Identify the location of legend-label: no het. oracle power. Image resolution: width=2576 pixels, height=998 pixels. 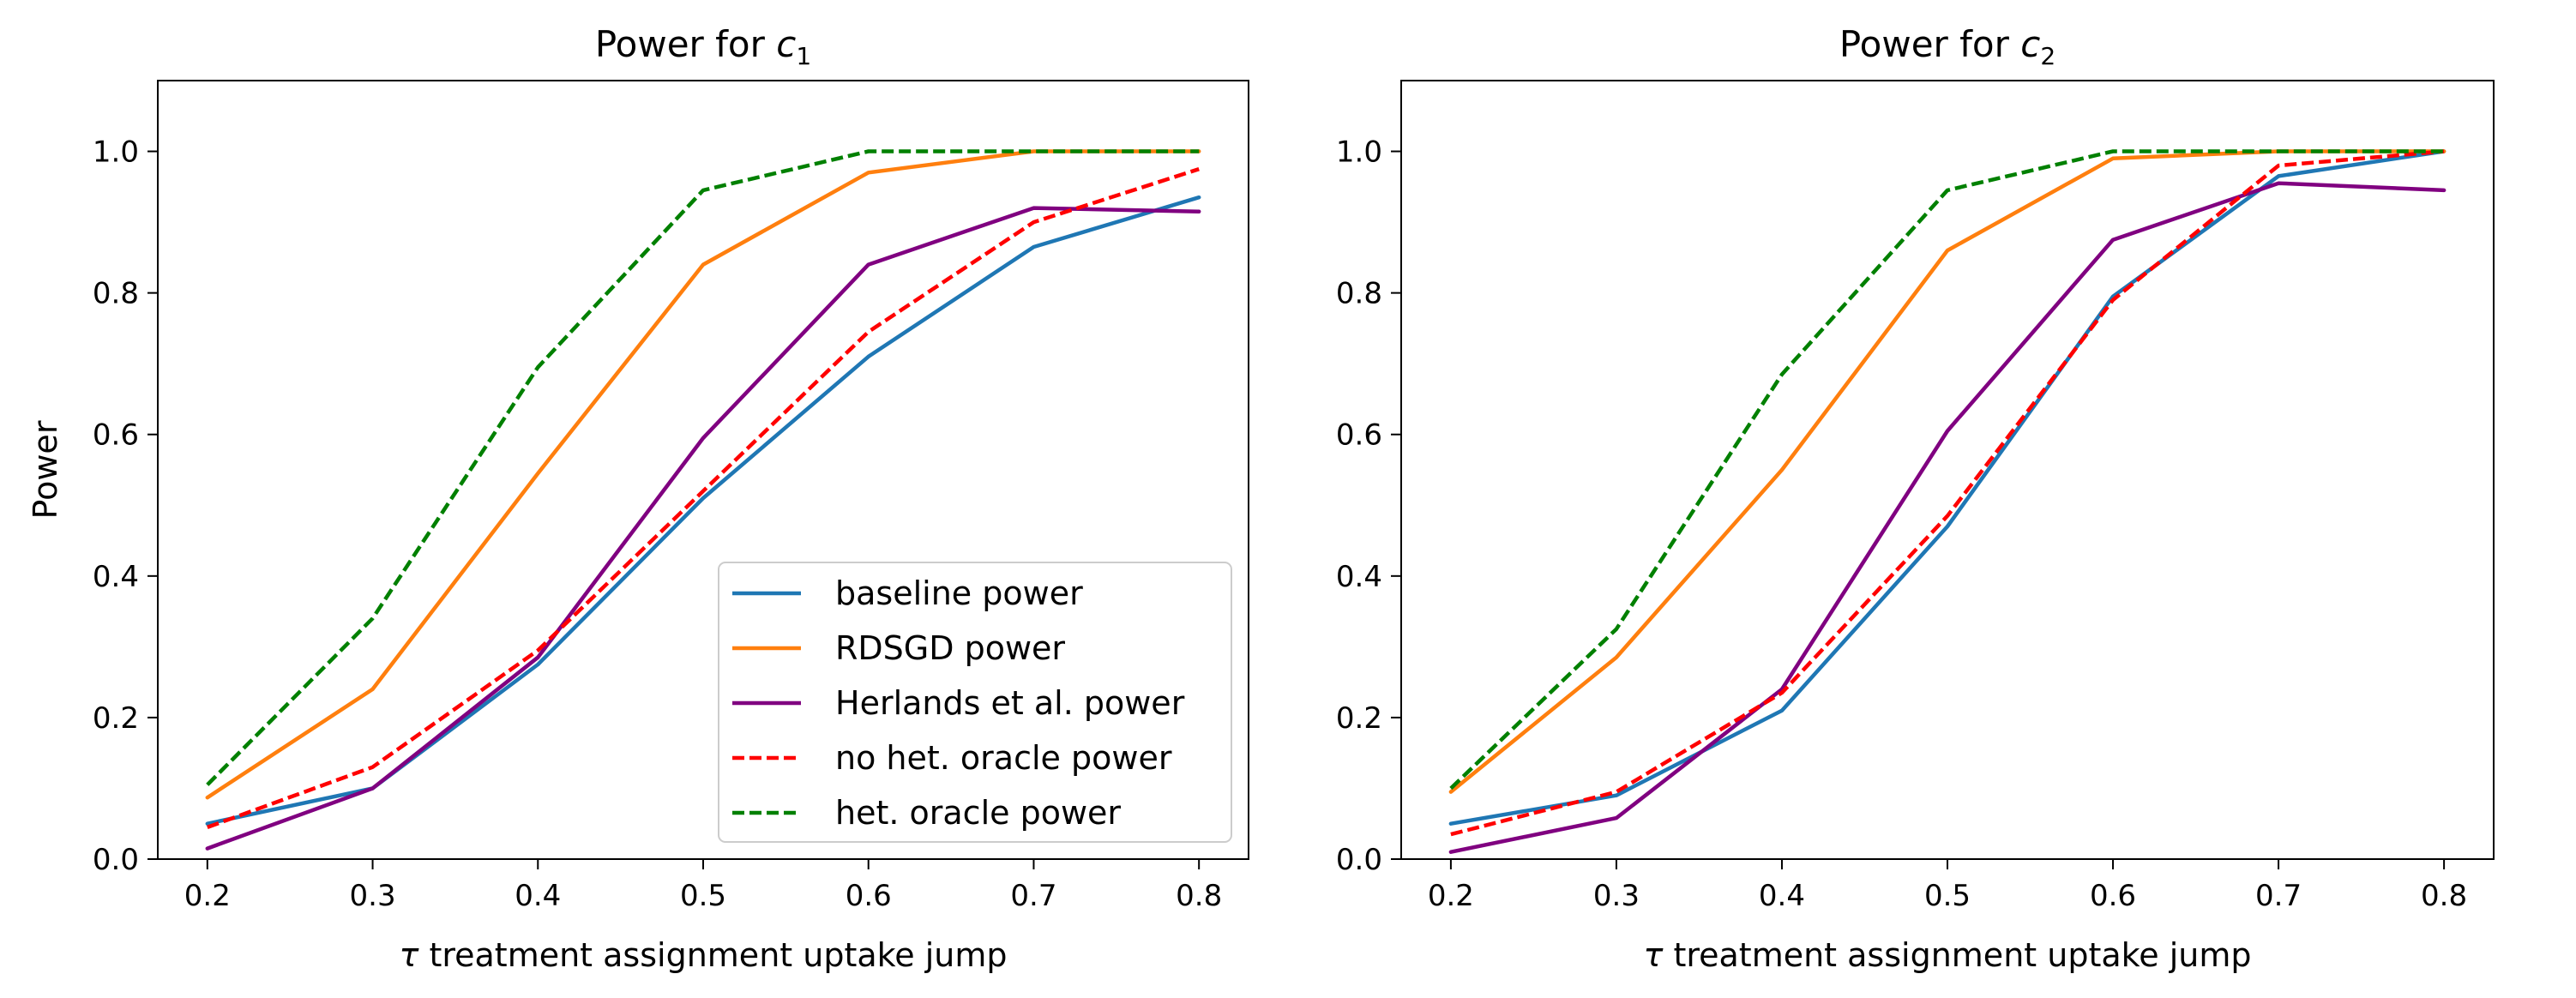
(1003, 758).